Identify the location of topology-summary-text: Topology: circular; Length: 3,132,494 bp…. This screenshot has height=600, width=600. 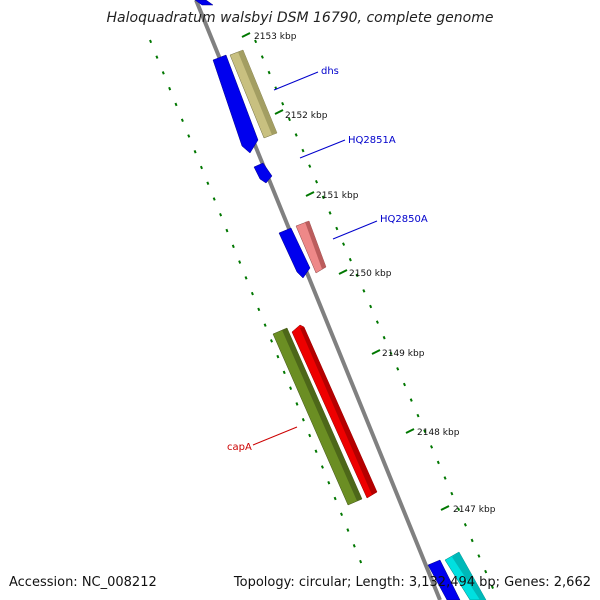
(412, 582).